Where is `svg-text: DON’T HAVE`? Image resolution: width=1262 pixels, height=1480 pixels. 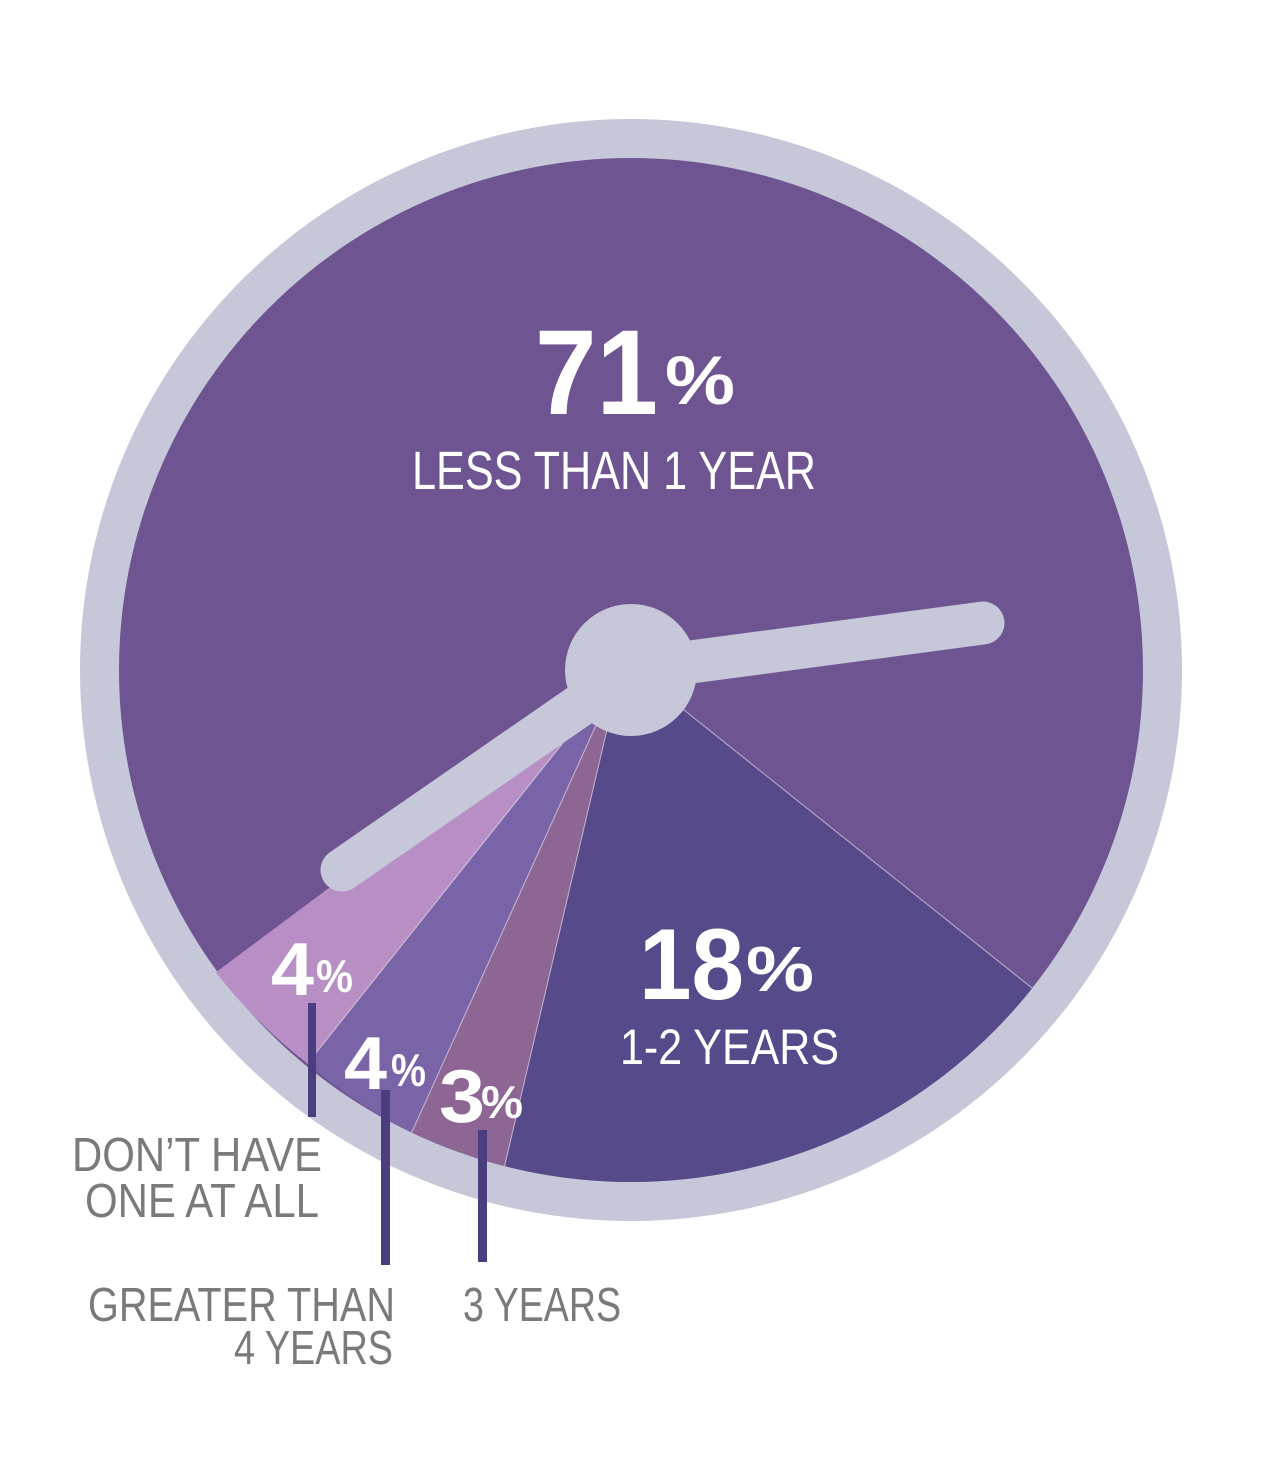 svg-text: DON’T HAVE is located at coordinates (197, 1155).